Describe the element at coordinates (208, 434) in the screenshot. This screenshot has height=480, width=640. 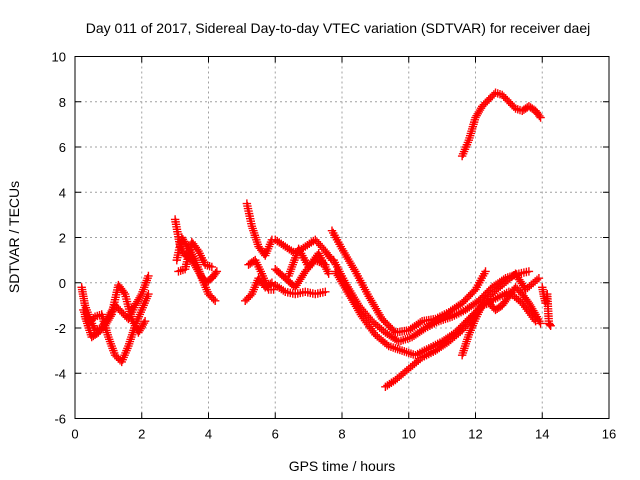
I see `x-tick-label: 4` at that location.